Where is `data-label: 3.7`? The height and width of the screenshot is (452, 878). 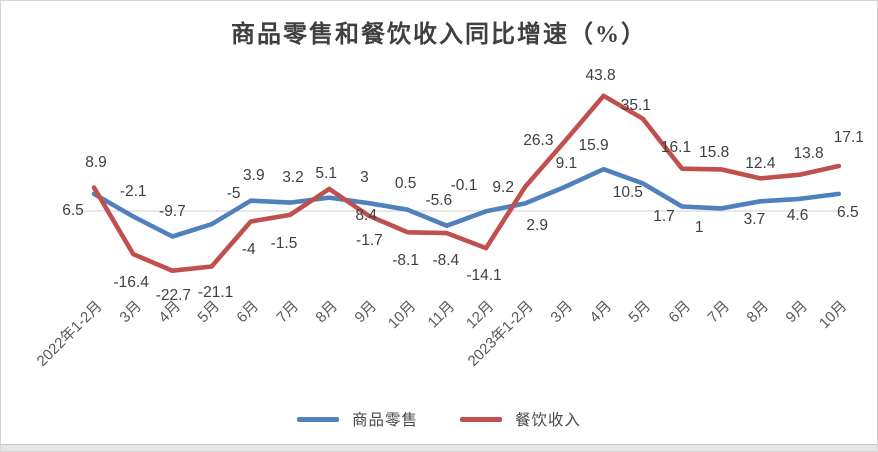 data-label: 3.7 is located at coordinates (754, 220).